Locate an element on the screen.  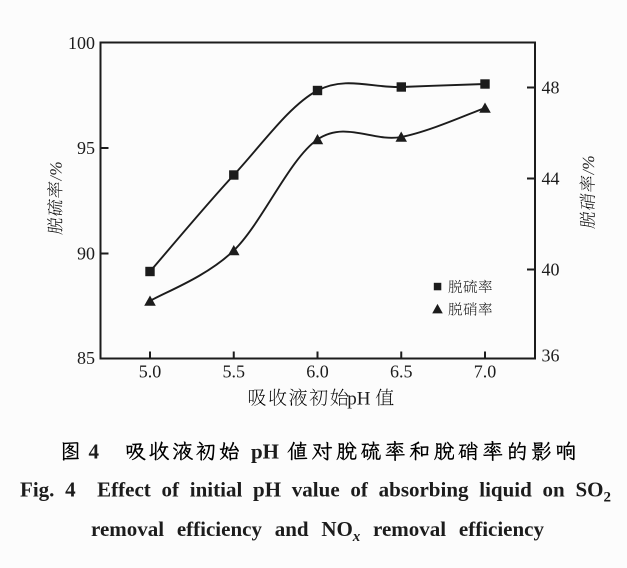
svg-text: 44 is located at coordinates (551, 178).